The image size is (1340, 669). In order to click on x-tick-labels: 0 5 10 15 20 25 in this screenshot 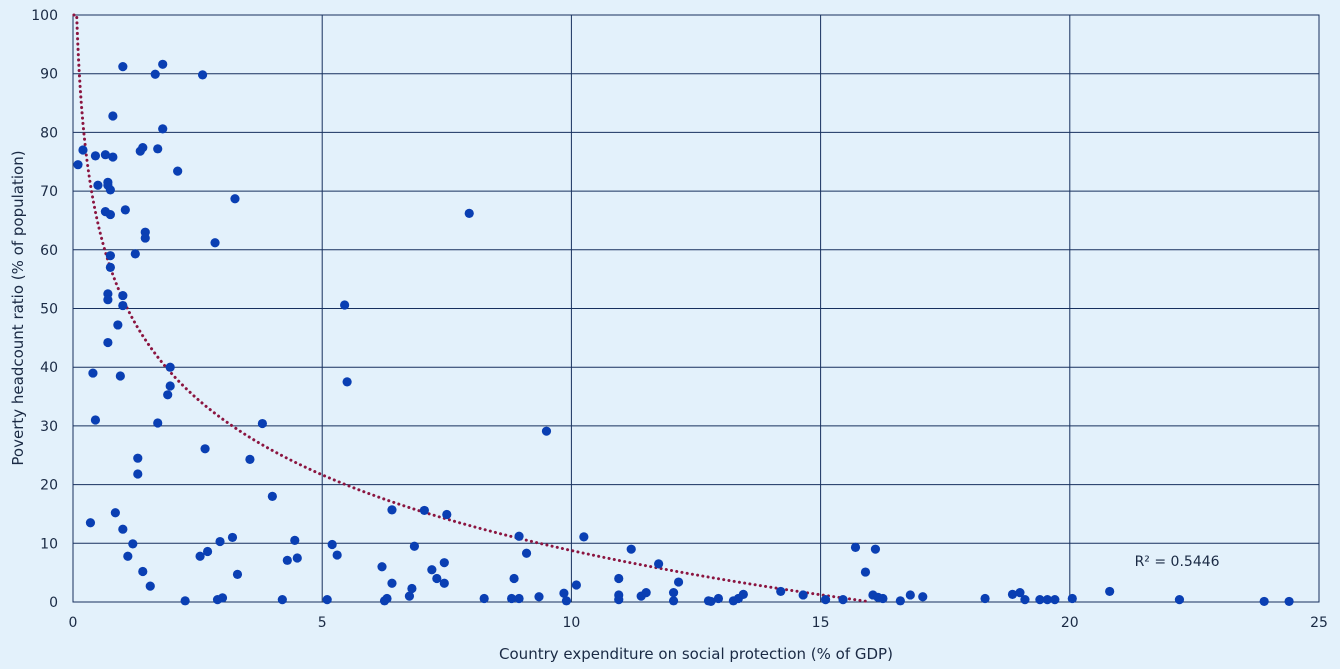, I will do `click(698, 623)`.